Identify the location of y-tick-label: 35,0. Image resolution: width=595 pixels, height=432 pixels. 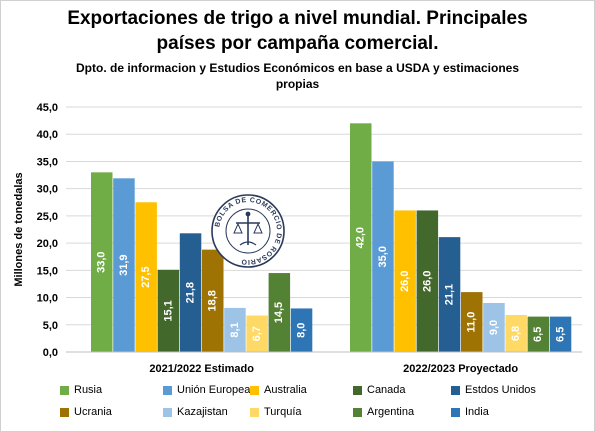
(47, 162).